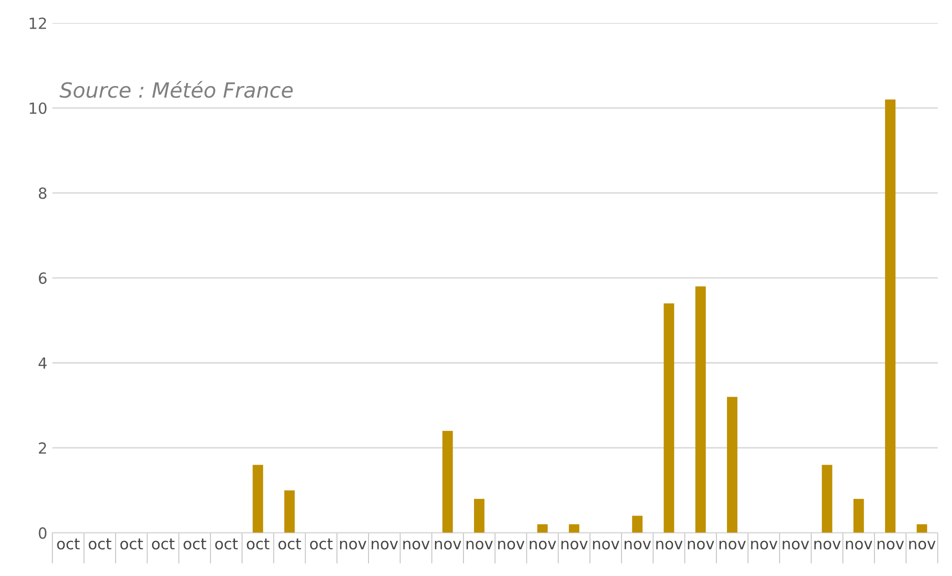  What do you see at coordinates (42, 533) in the screenshot?
I see `y-tick-label: 0` at bounding box center [42, 533].